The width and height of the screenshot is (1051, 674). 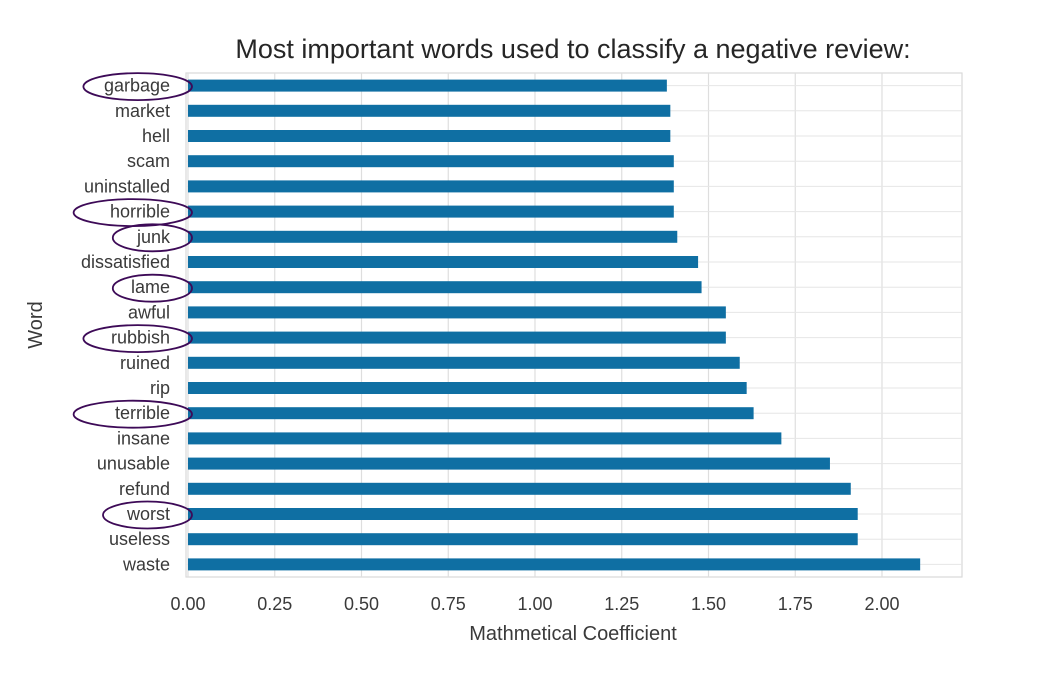 I want to click on y-tick-label: lame, so click(x=150, y=287).